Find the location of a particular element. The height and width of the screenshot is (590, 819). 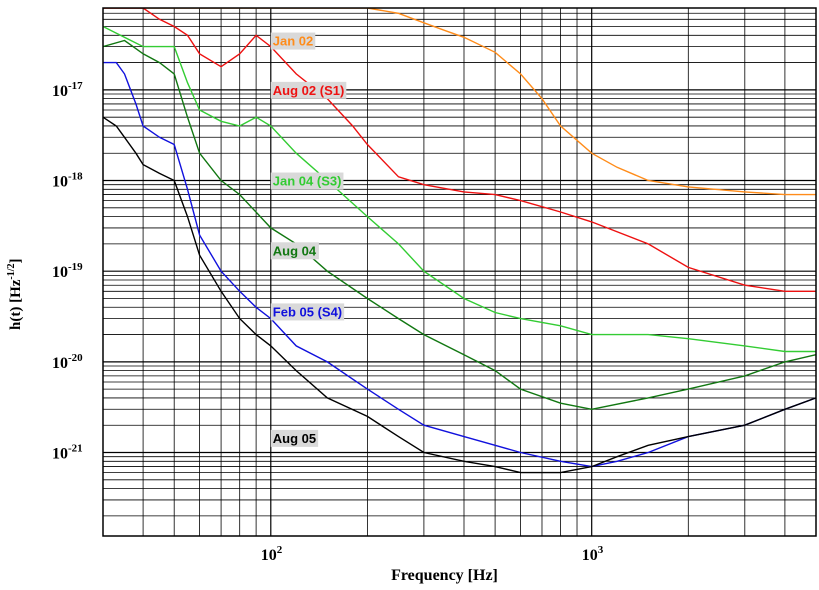

y-tick-label: 10-21 is located at coordinates (67, 453).